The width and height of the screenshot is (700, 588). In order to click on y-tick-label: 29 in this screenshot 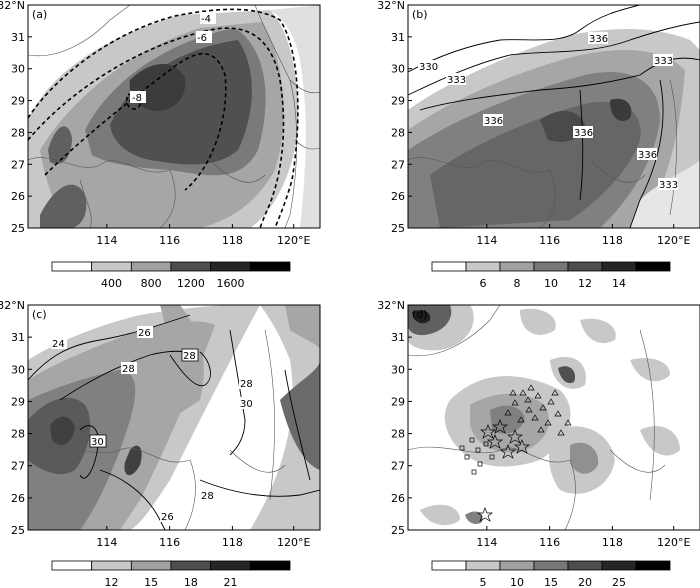, I will do `click(398, 101)`.